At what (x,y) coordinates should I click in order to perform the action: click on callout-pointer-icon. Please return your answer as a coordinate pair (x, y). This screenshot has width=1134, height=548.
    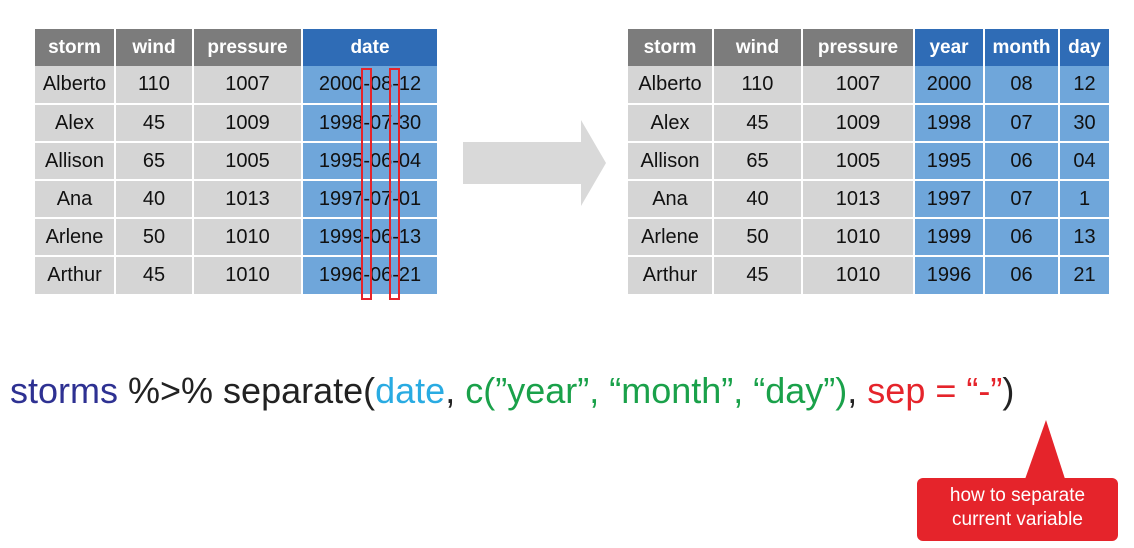
    Looking at the image, I should click on (1045, 451).